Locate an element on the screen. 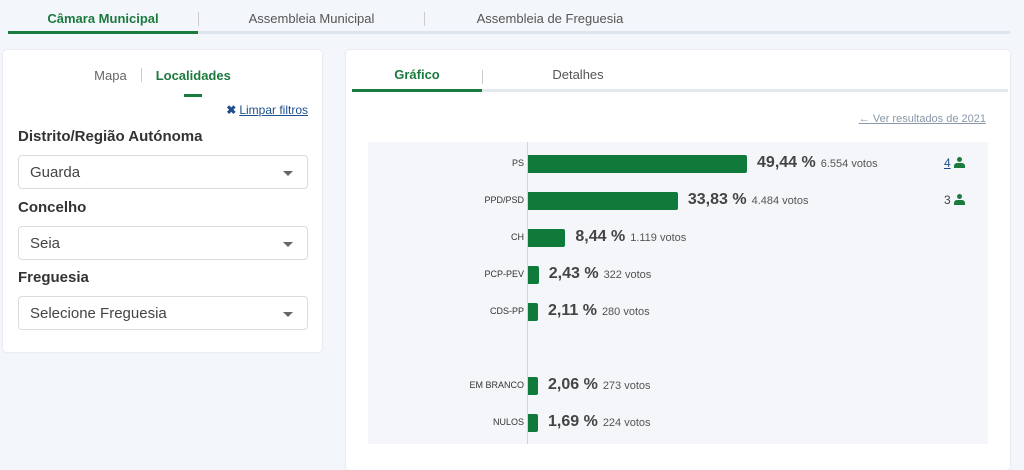  party-label: PS is located at coordinates (517, 163).